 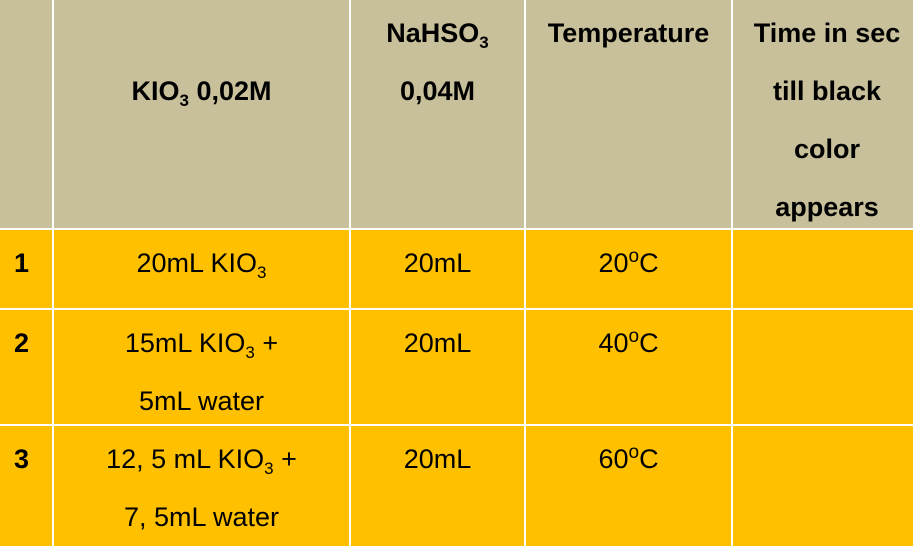 What do you see at coordinates (613, 263) in the screenshot?
I see `row-1-temperature-value: 20` at bounding box center [613, 263].